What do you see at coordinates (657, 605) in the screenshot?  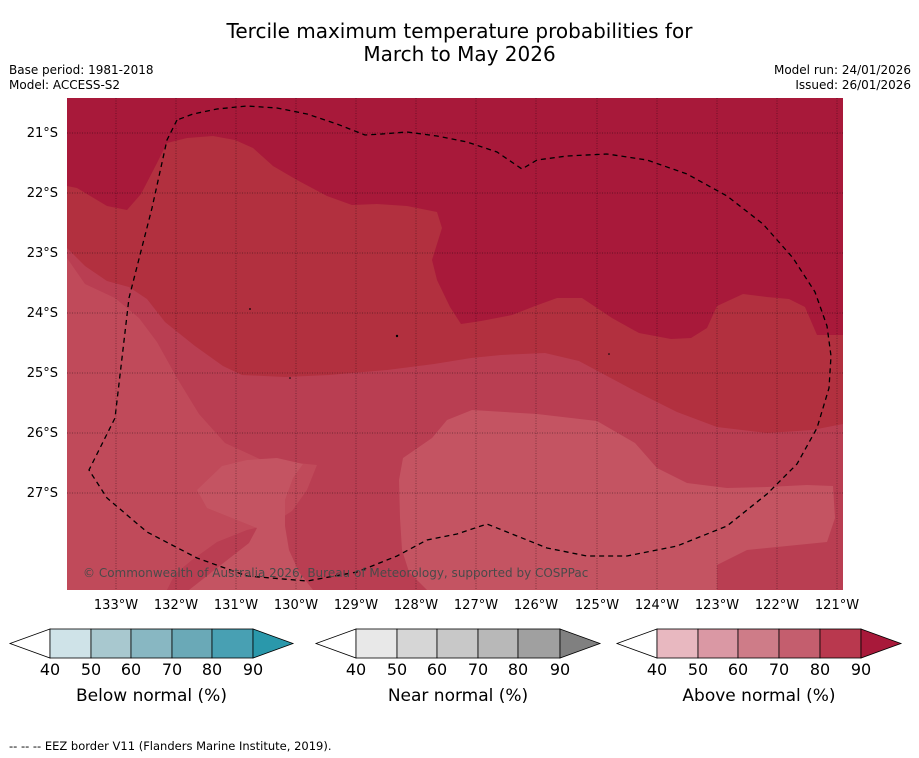 I see `x-tick-label: 124°W` at bounding box center [657, 605].